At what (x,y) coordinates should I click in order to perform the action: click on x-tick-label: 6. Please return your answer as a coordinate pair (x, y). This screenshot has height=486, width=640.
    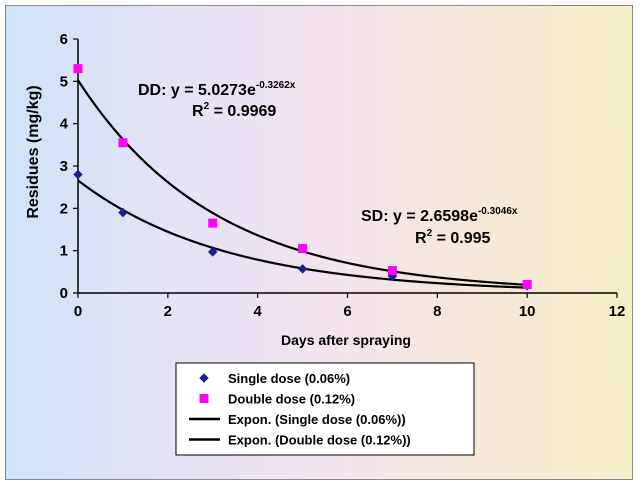
    Looking at the image, I should click on (347, 311).